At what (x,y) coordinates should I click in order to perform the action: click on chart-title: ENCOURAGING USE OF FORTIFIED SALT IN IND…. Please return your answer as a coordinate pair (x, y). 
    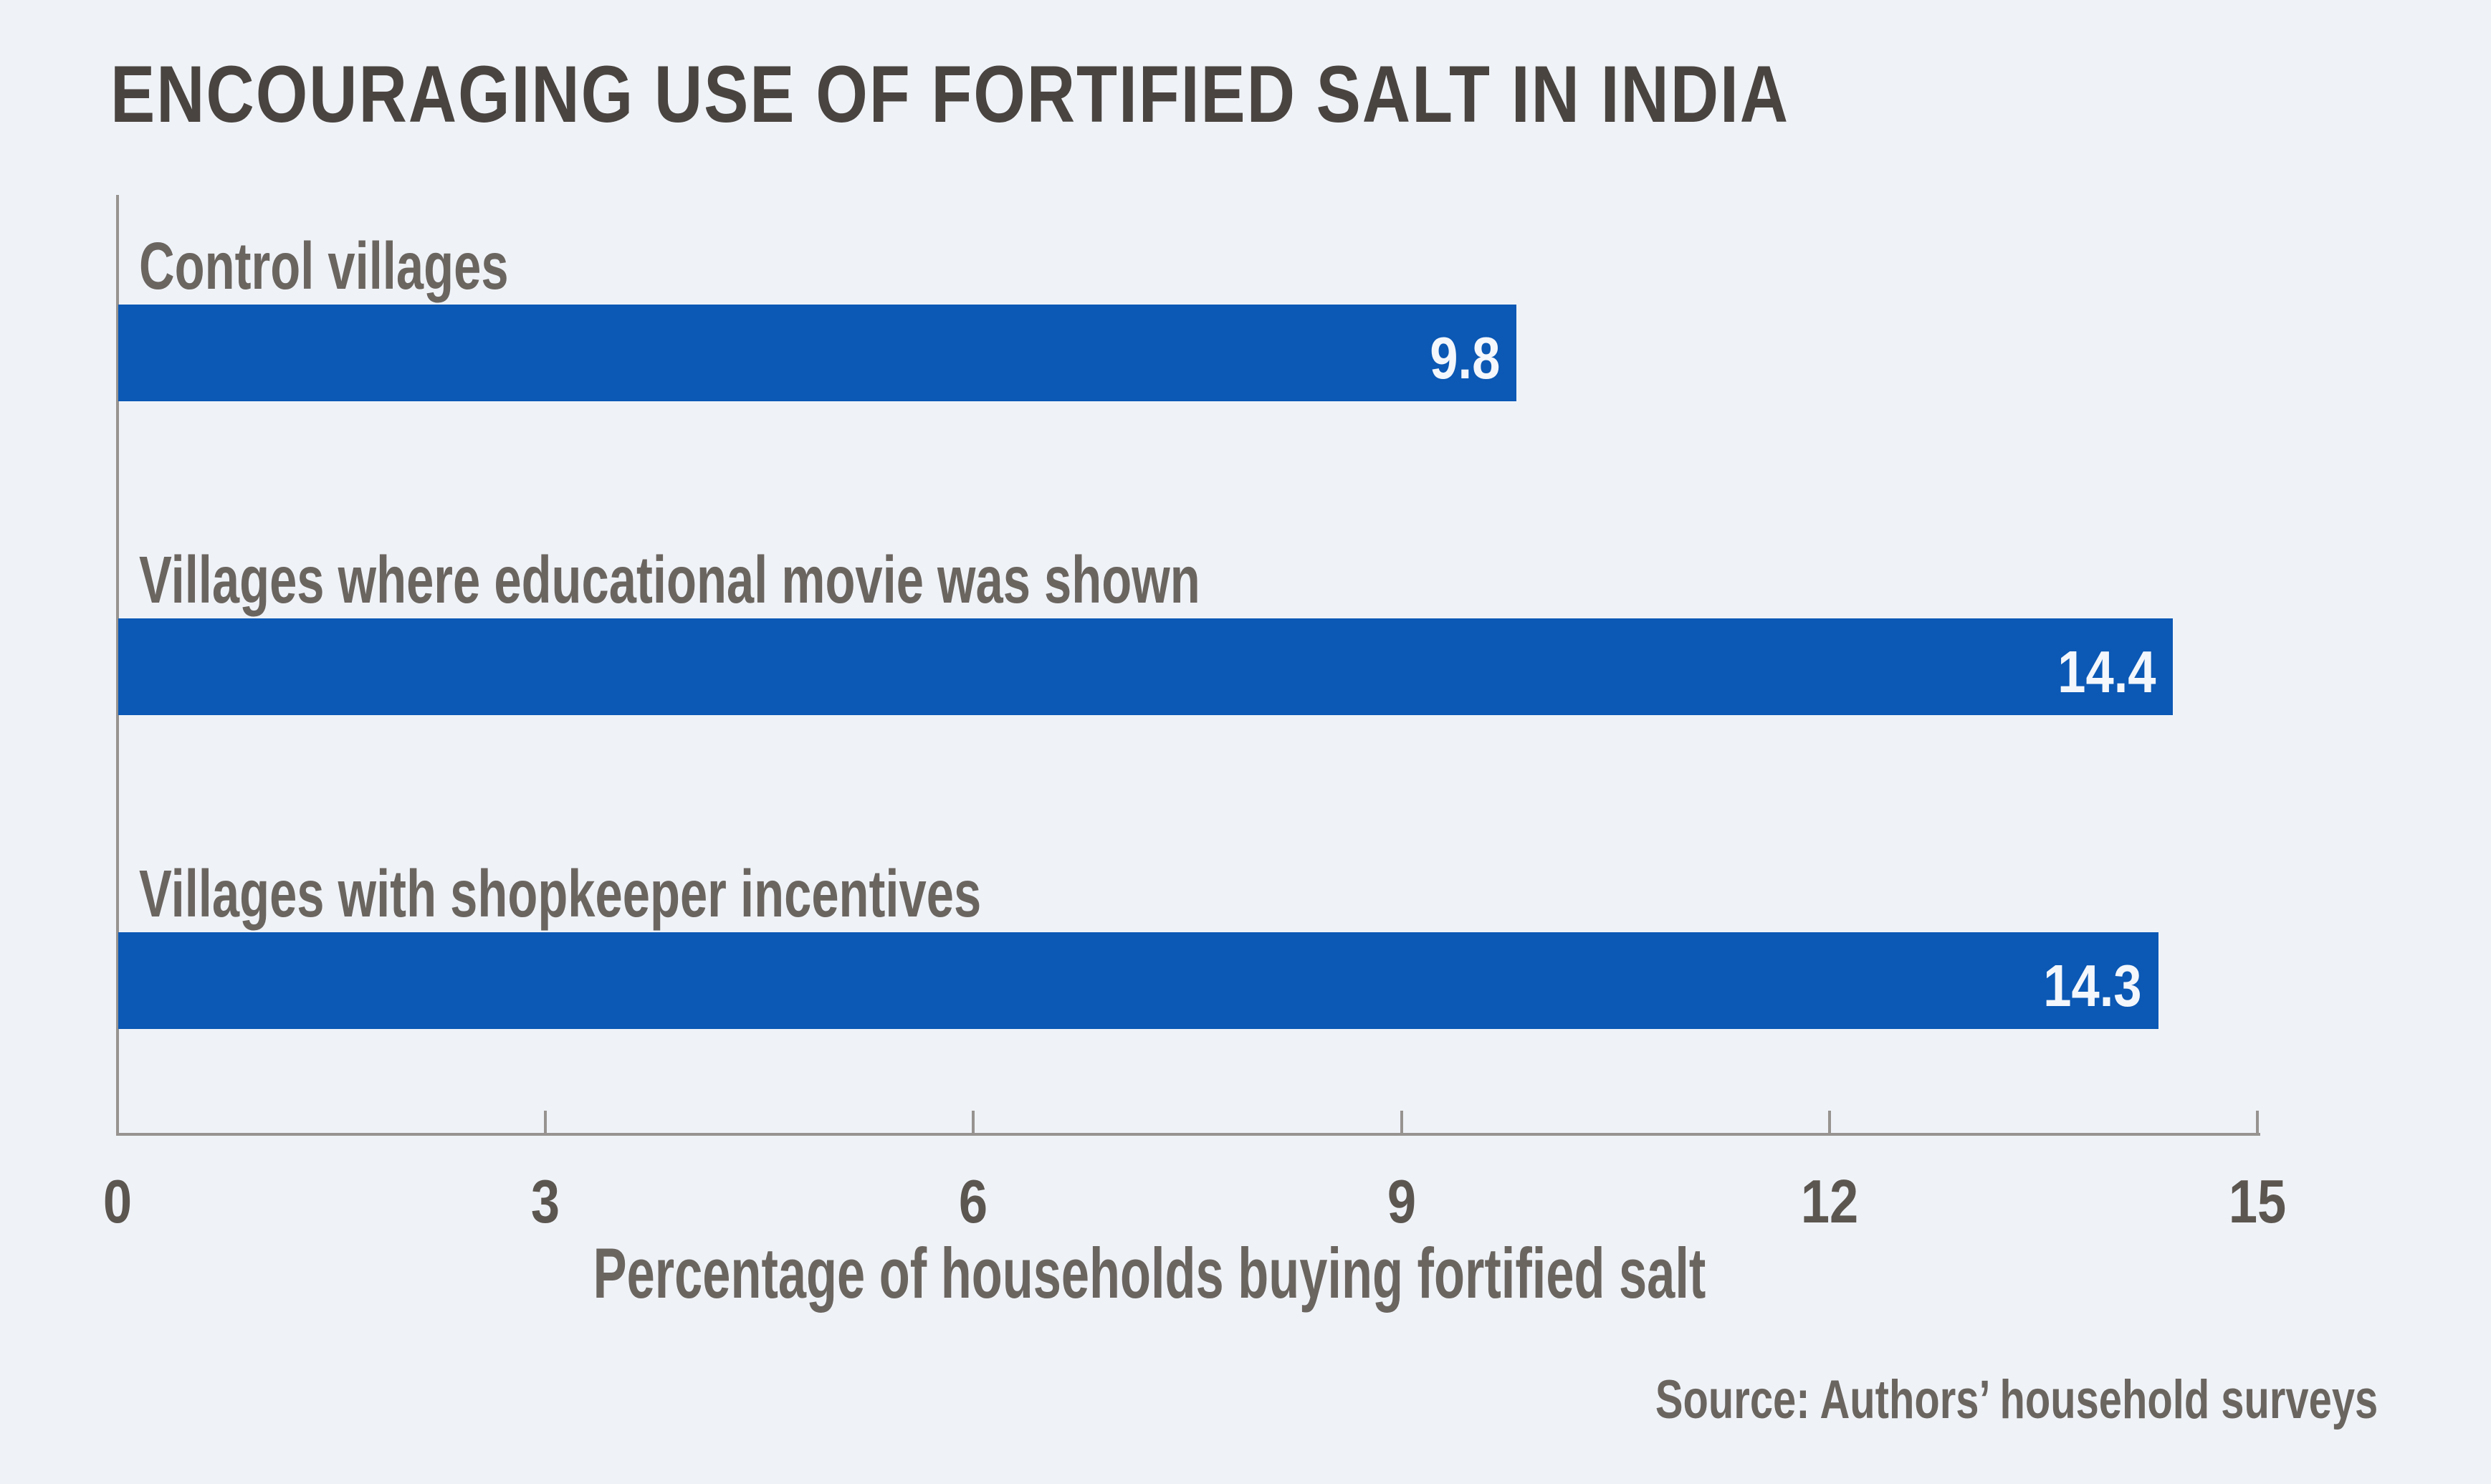
    Looking at the image, I should click on (950, 94).